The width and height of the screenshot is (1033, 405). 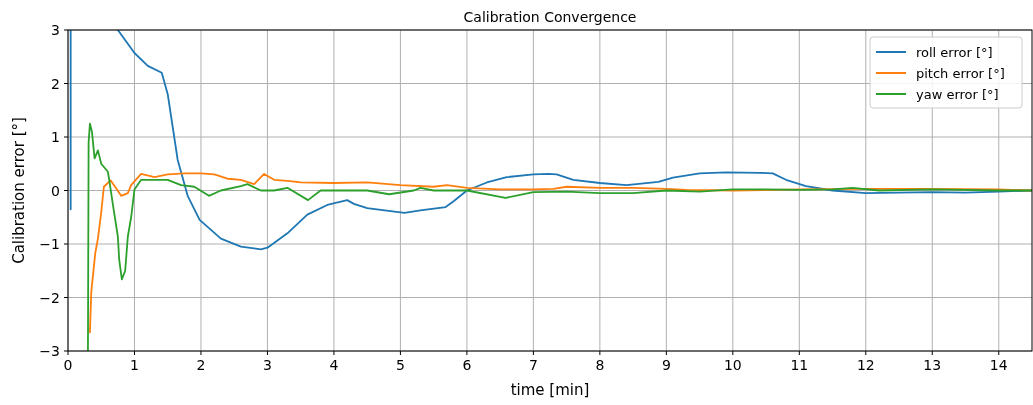 What do you see at coordinates (134, 365) in the screenshot?
I see `x-tick-label: 1` at bounding box center [134, 365].